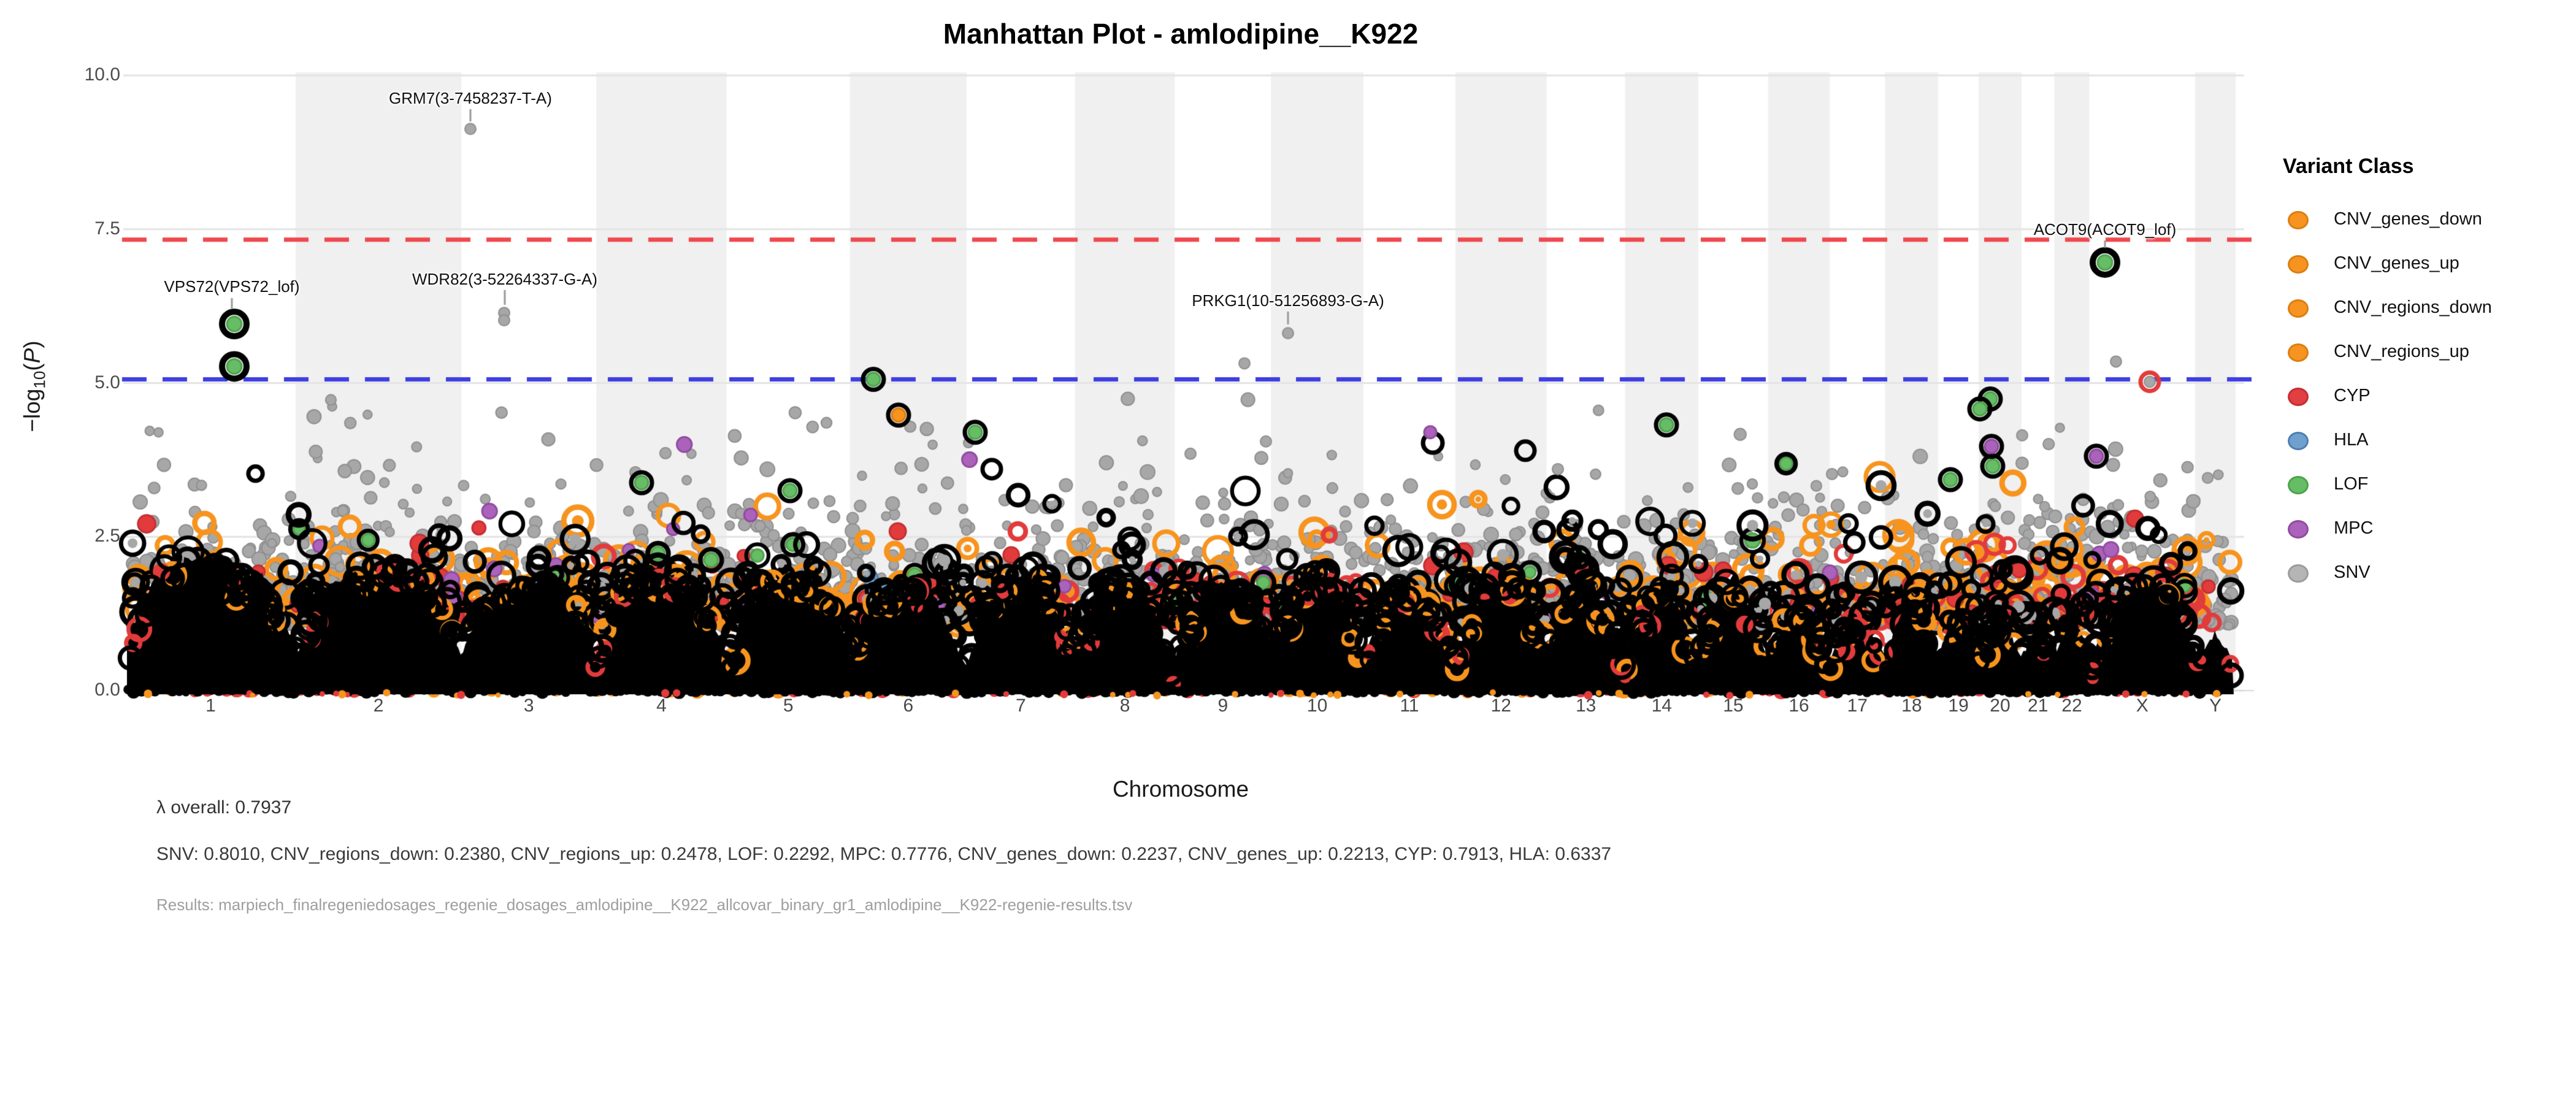  What do you see at coordinates (32, 344) in the screenshot?
I see `y-axis-title-paren-close: )` at bounding box center [32, 344].